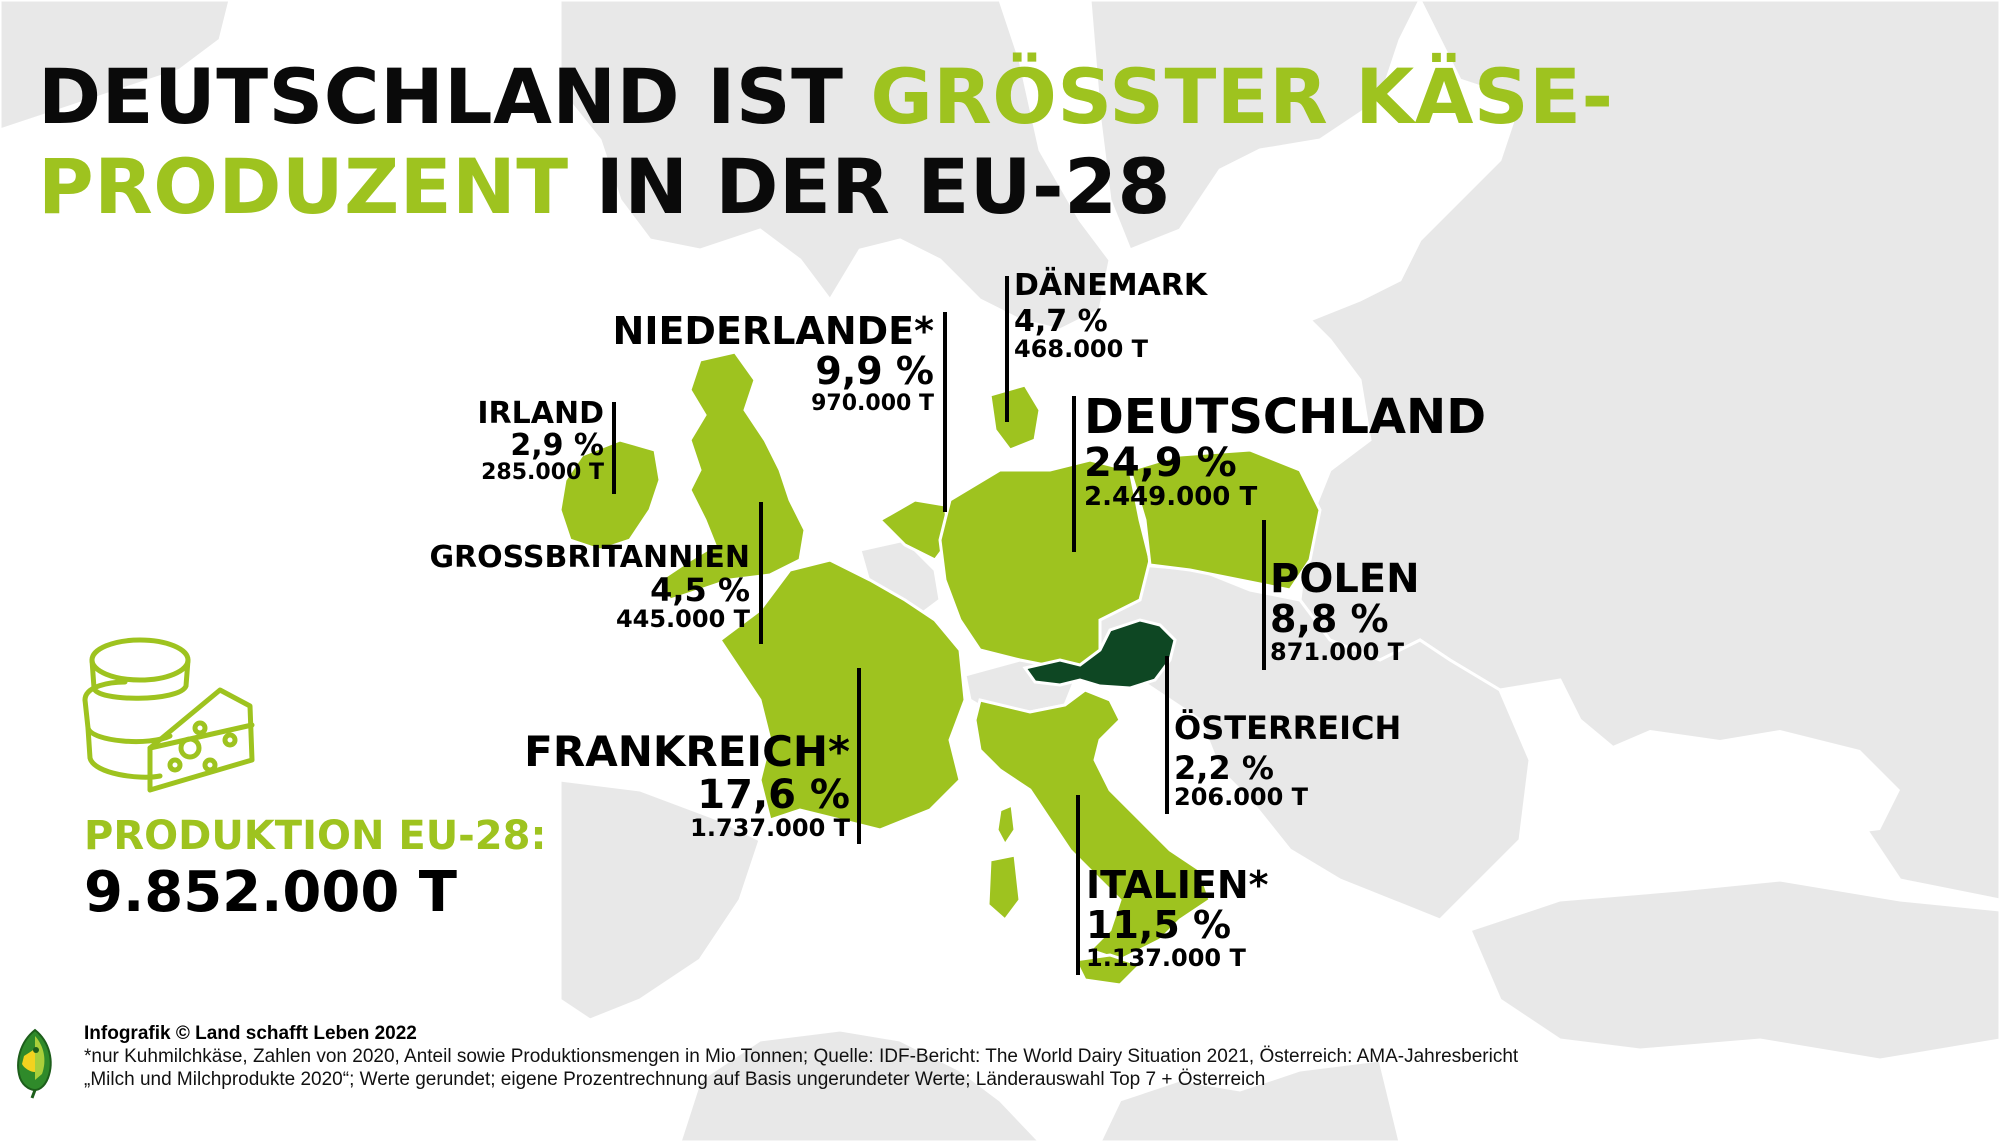  Describe the element at coordinates (1006, 825) in the screenshot. I see `corsica-shape` at that location.